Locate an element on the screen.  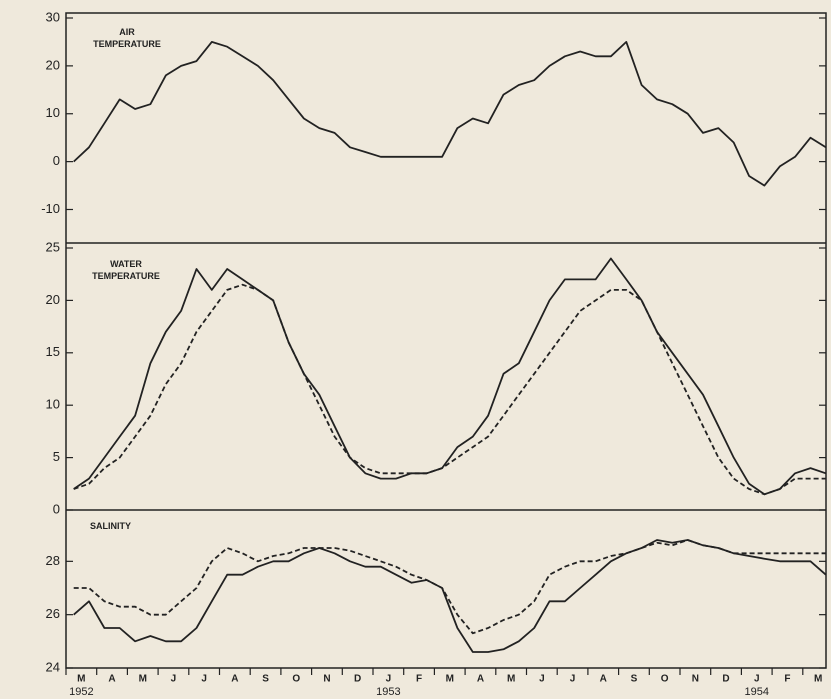
y-tick-label: 28 is located at coordinates (53, 560).